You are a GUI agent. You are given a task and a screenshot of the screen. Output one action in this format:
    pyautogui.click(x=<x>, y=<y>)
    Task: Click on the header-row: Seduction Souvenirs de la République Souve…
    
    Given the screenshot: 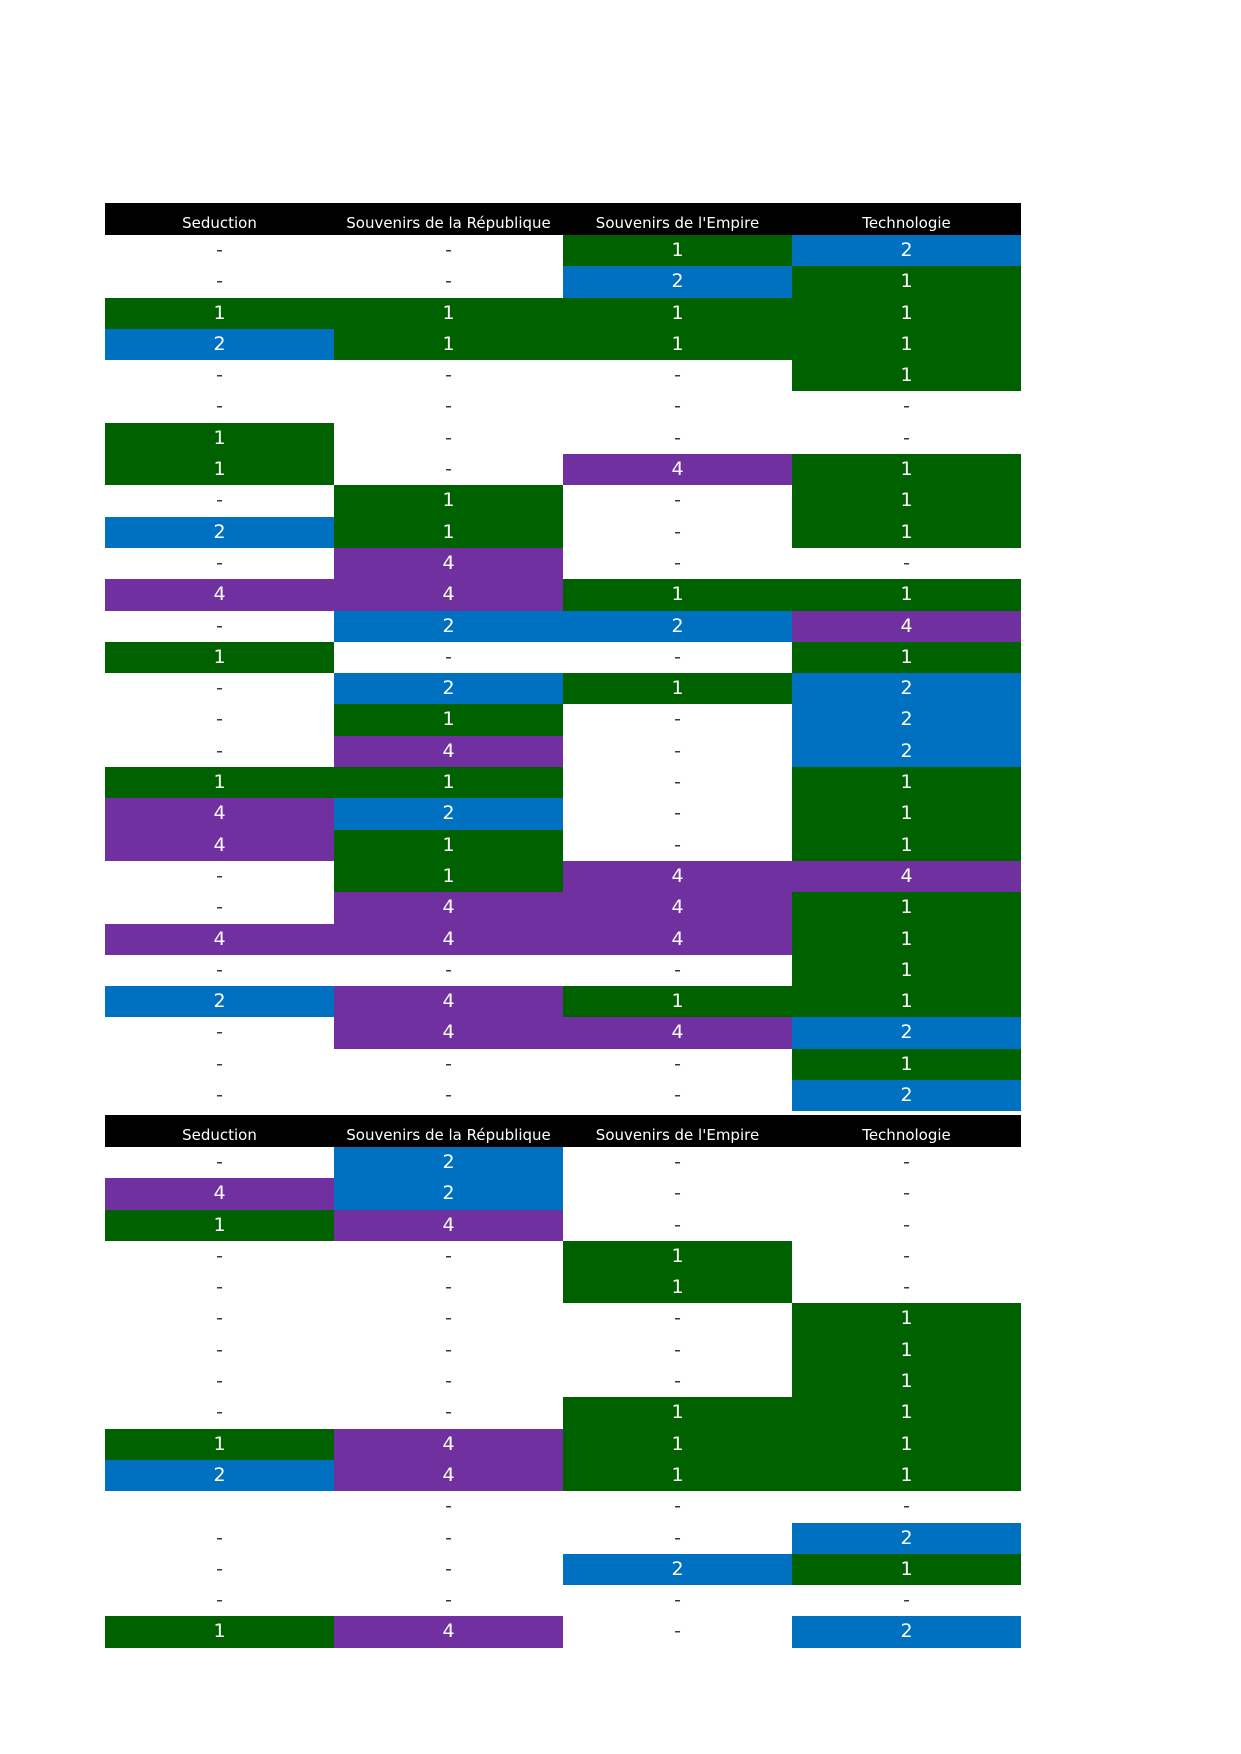 What is the action you would take?
    pyautogui.click(x=563, y=219)
    